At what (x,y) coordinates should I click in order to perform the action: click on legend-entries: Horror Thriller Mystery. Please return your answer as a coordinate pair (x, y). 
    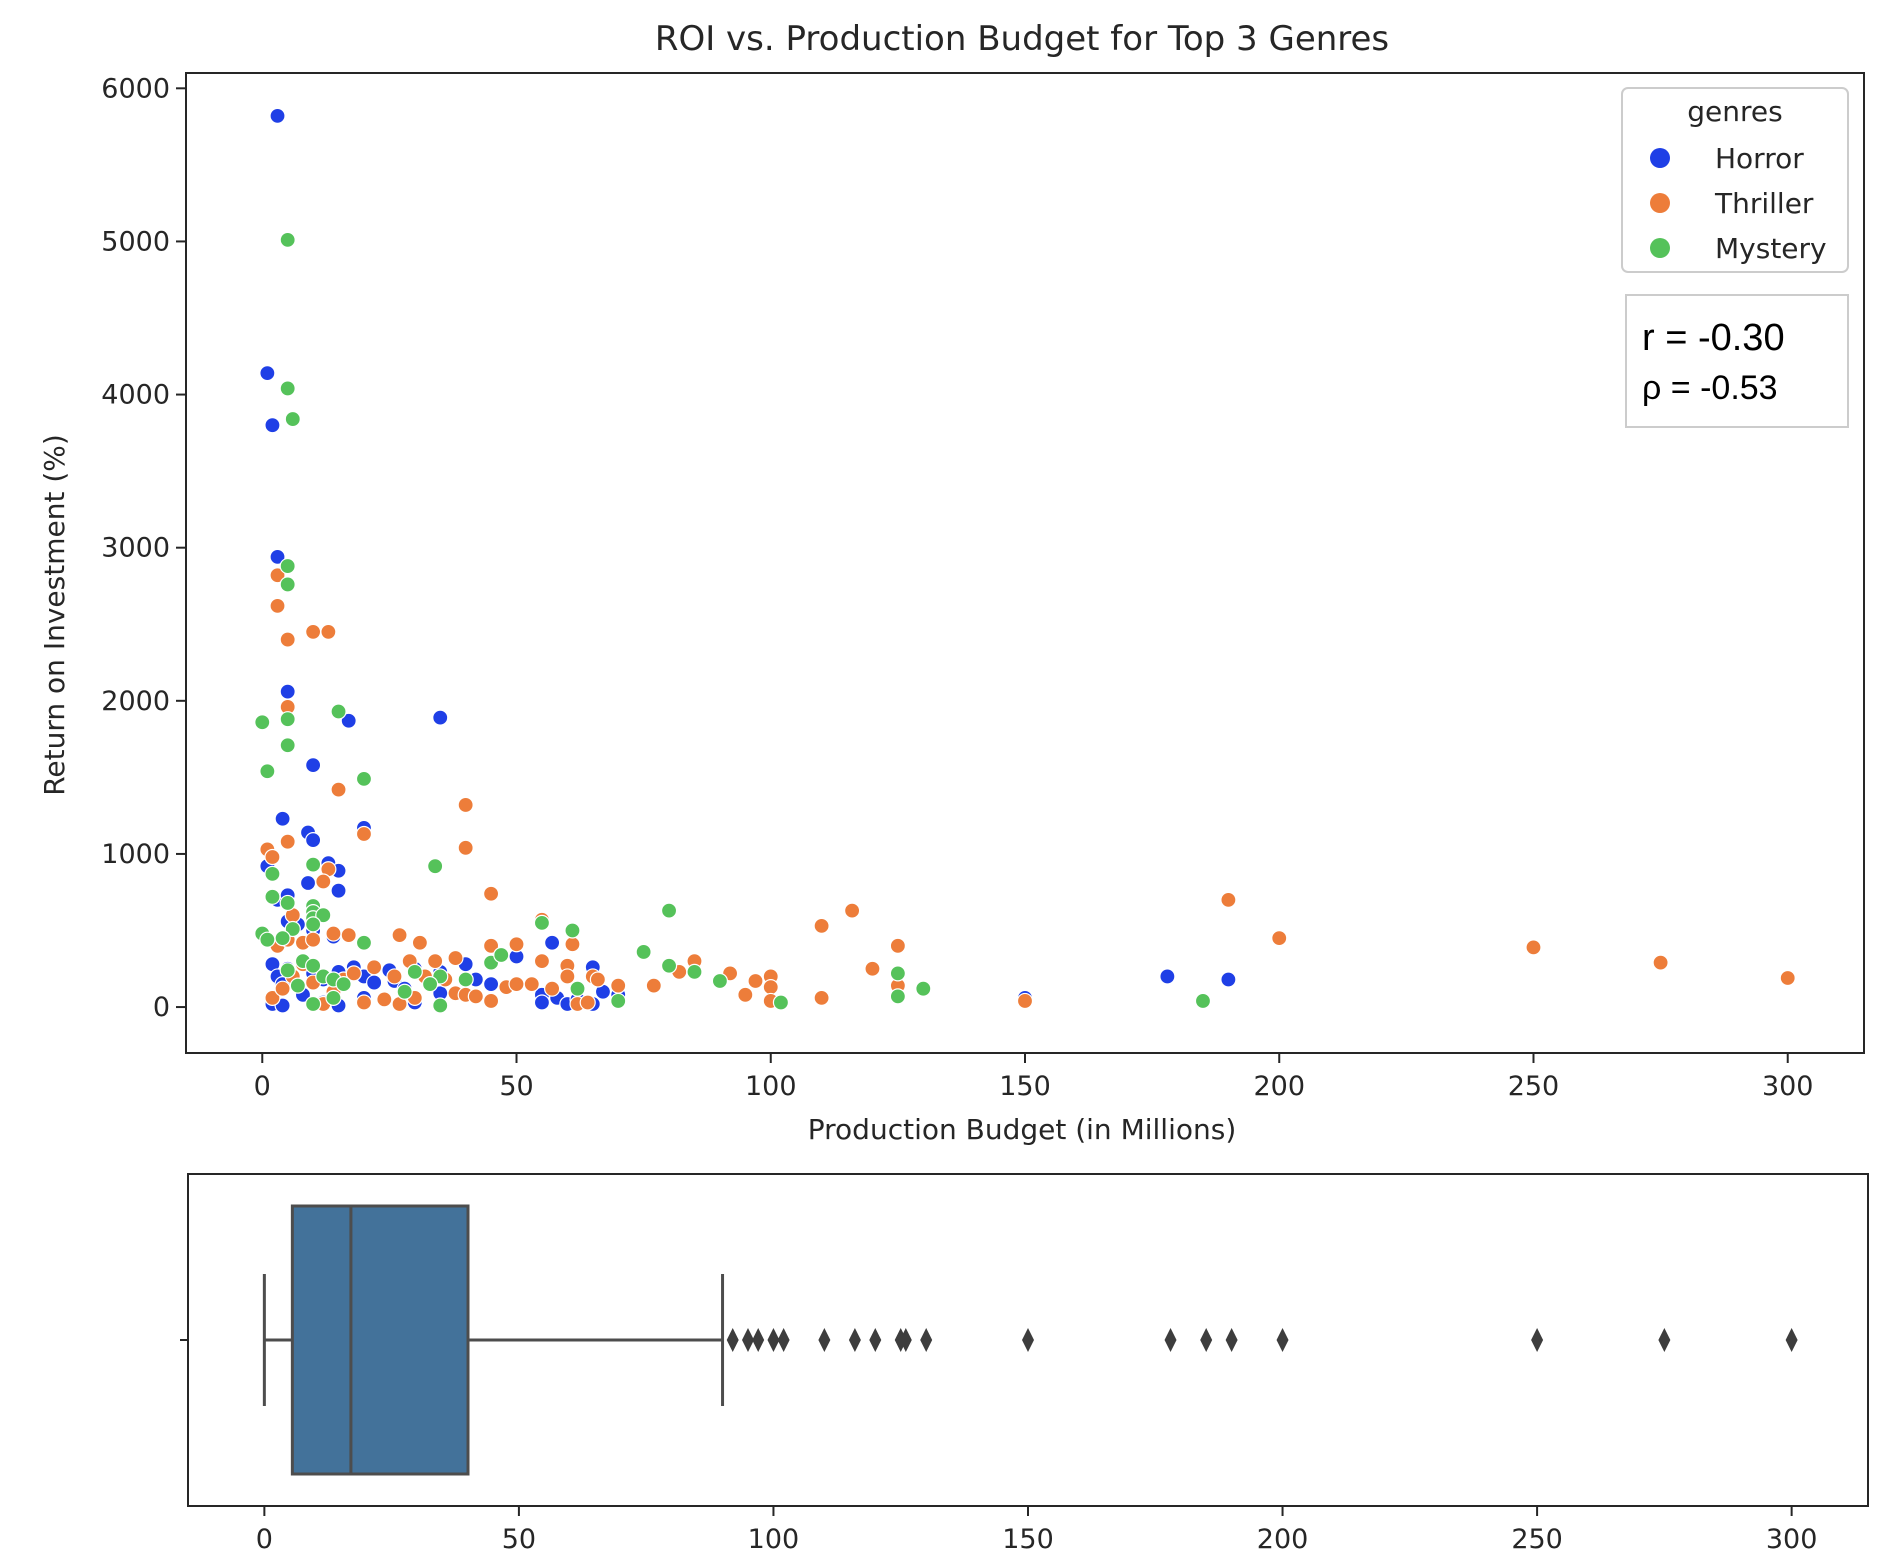
    Looking at the image, I should click on (1738, 203).